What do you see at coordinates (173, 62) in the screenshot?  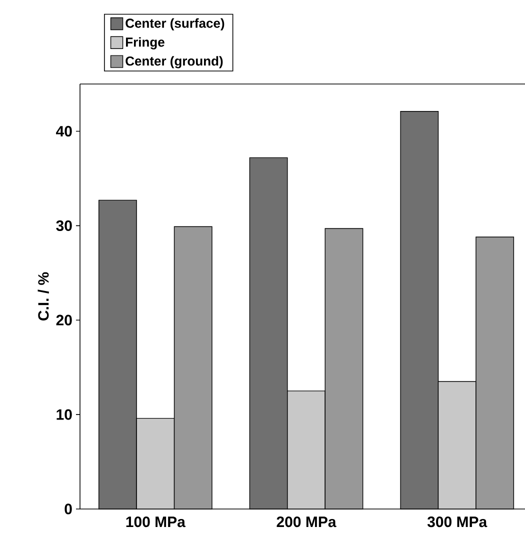 I see `legend-label: Center (ground)` at bounding box center [173, 62].